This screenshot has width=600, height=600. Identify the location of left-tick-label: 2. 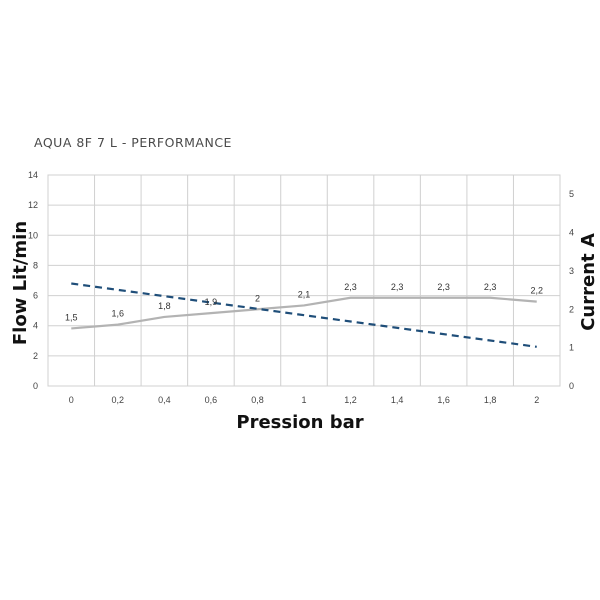
(35, 356).